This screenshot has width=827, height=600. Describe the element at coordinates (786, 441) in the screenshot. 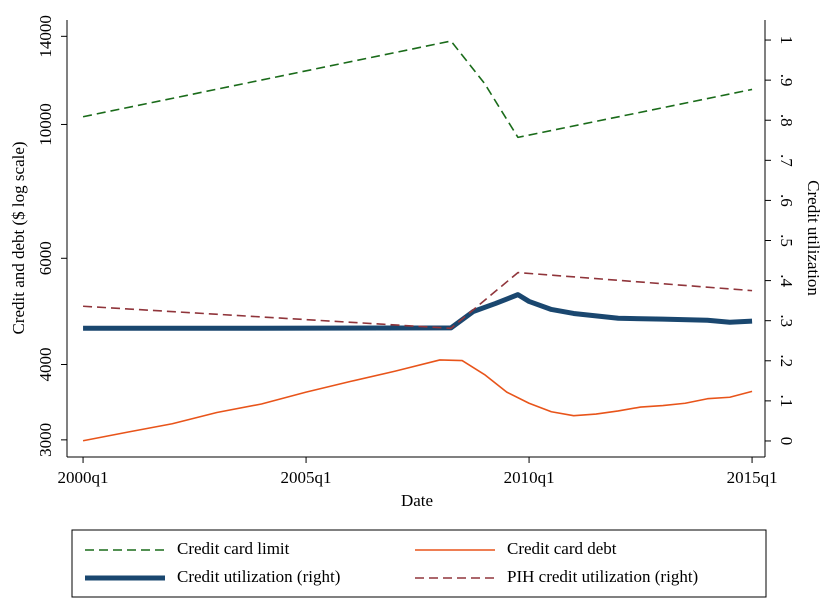

I see `y2-tick-label: 0` at that location.